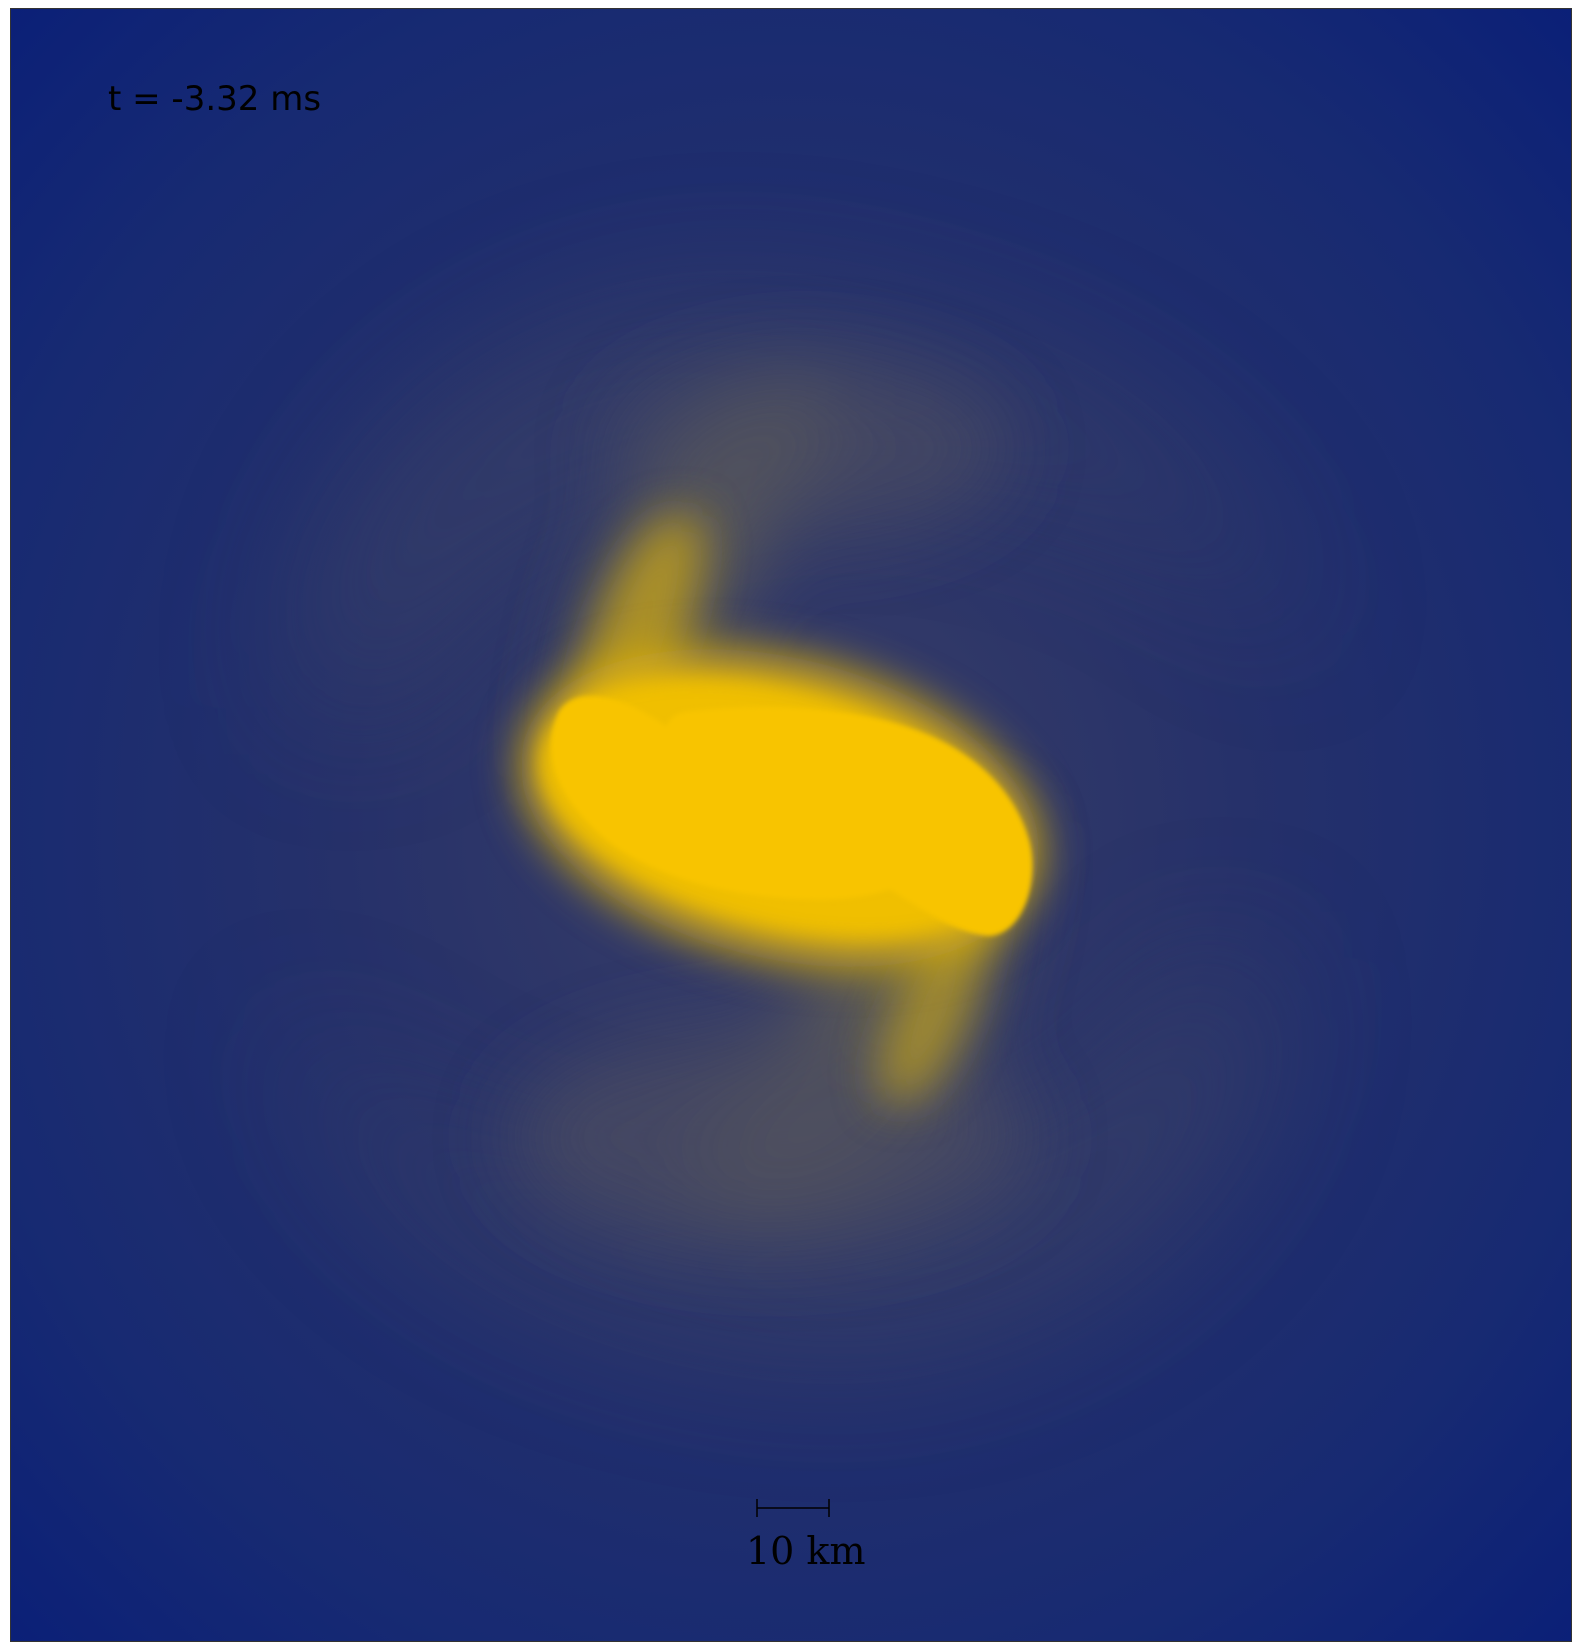 The height and width of the screenshot is (1652, 1581). What do you see at coordinates (806, 1551) in the screenshot?
I see `scale-bar-label: 10 km` at bounding box center [806, 1551].